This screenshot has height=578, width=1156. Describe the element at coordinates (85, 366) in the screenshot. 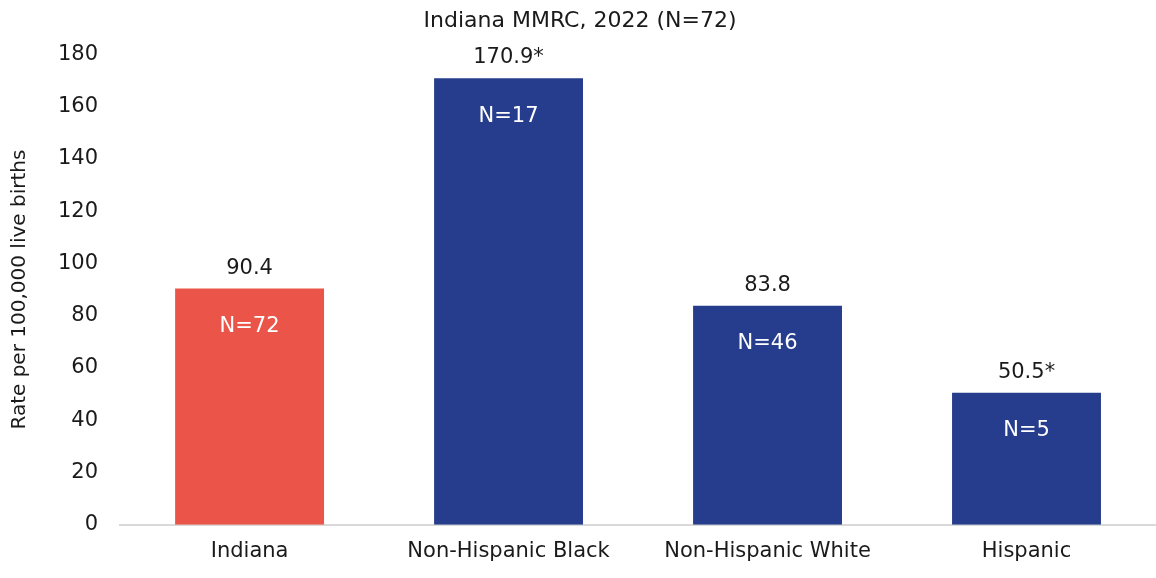

I see `y-tick-label: 60` at that location.